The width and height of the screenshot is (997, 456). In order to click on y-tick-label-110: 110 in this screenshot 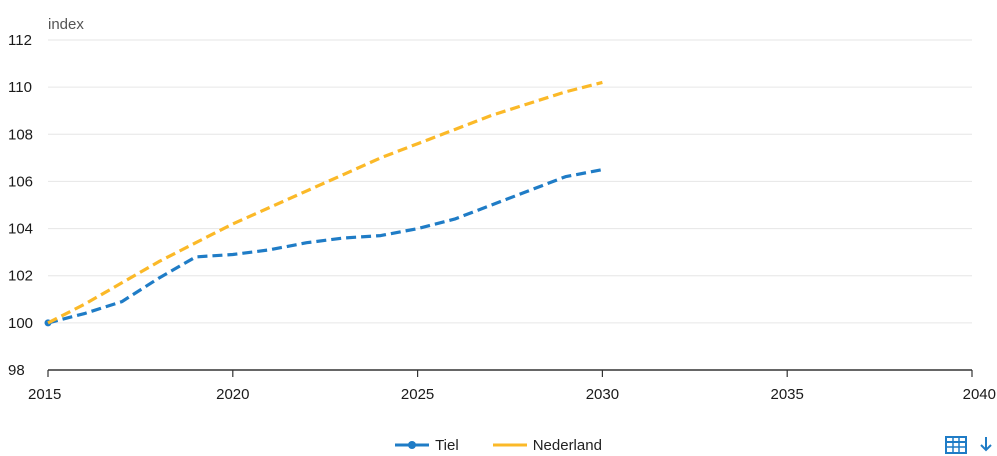, I will do `click(20, 87)`.